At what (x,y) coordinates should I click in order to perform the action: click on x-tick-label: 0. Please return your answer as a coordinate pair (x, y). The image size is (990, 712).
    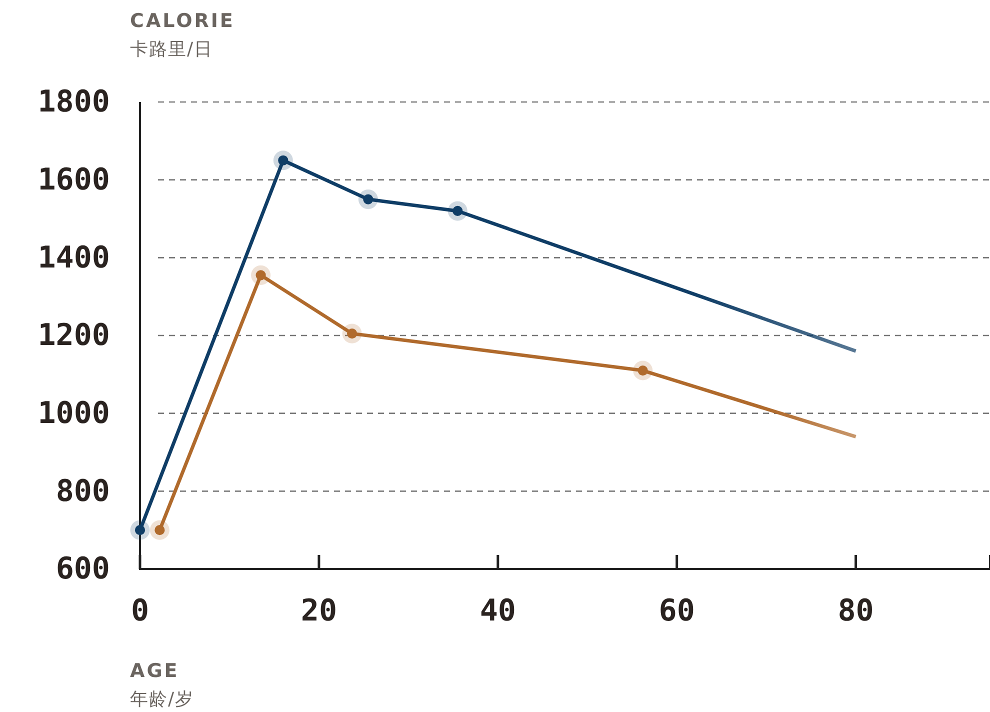
    Looking at the image, I should click on (140, 610).